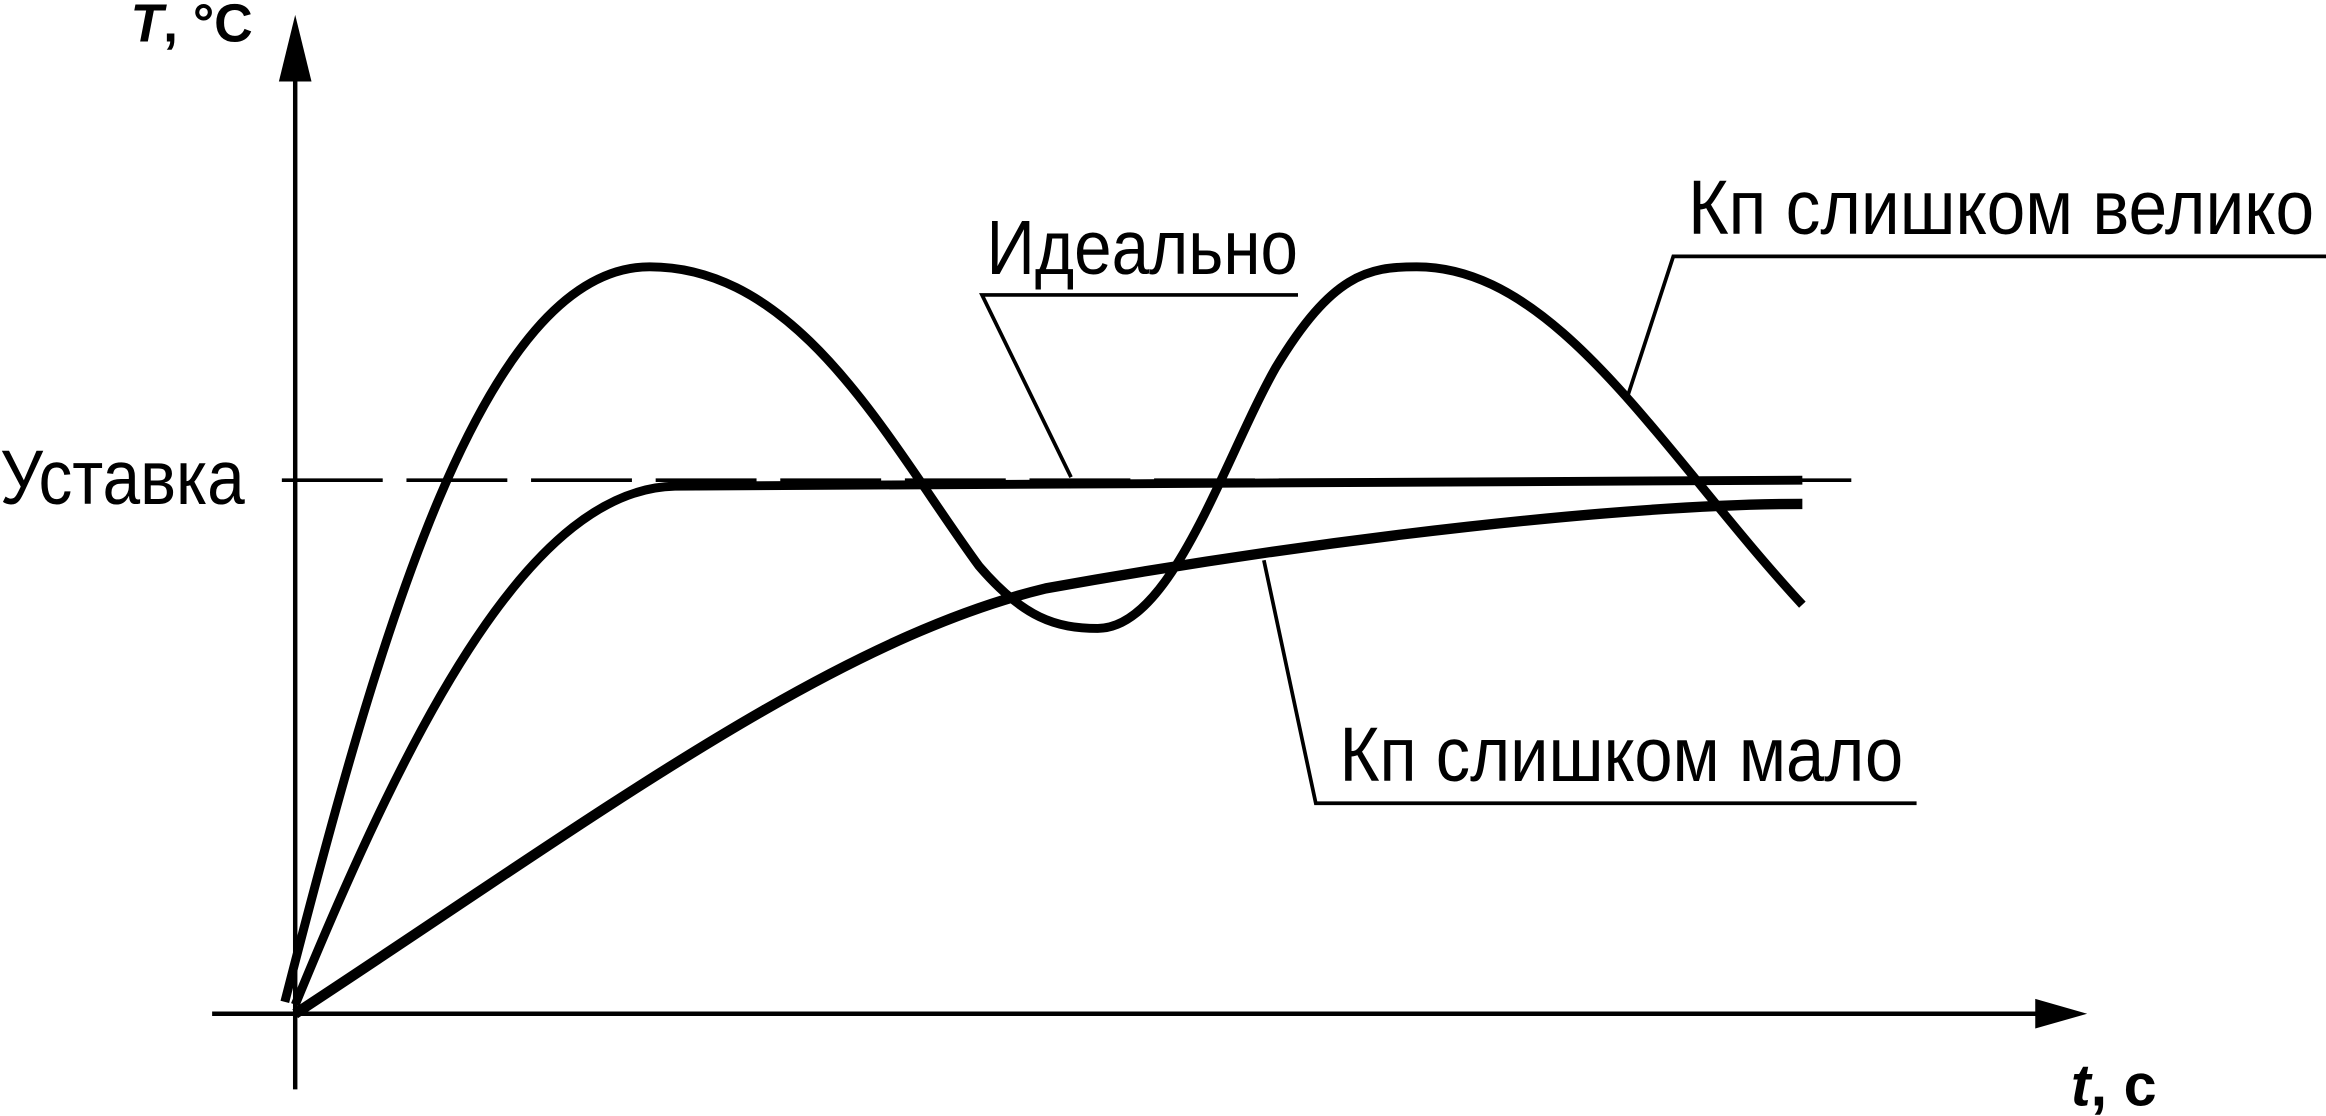 This screenshot has height=1116, width=2326. What do you see at coordinates (1142, 248) in the screenshot?
I see `label-ideal: Идеально` at bounding box center [1142, 248].